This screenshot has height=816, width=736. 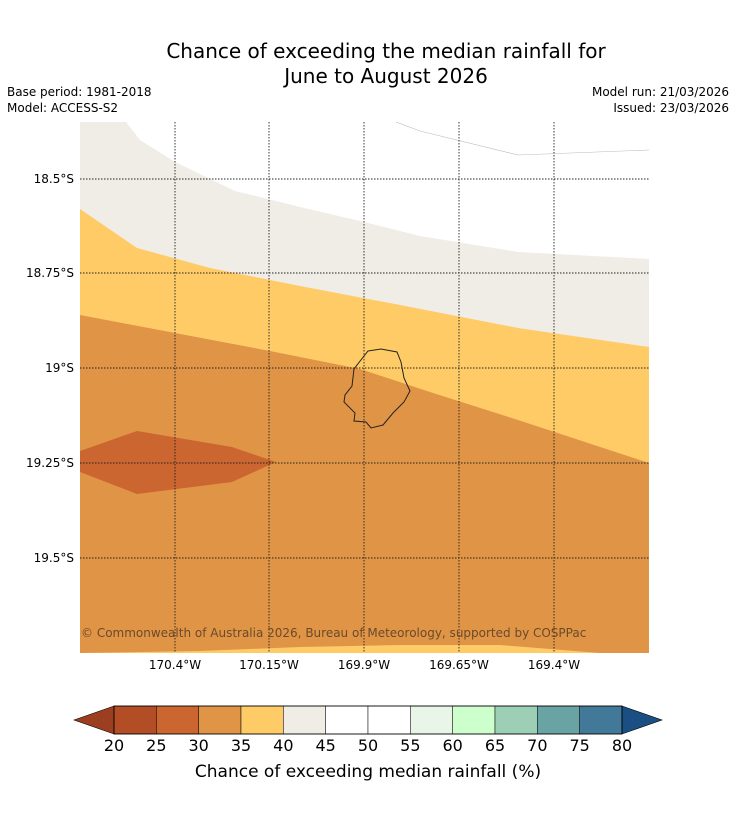 What do you see at coordinates (53, 179) in the screenshot?
I see `lat-label-18.5: 18.5°S` at bounding box center [53, 179].